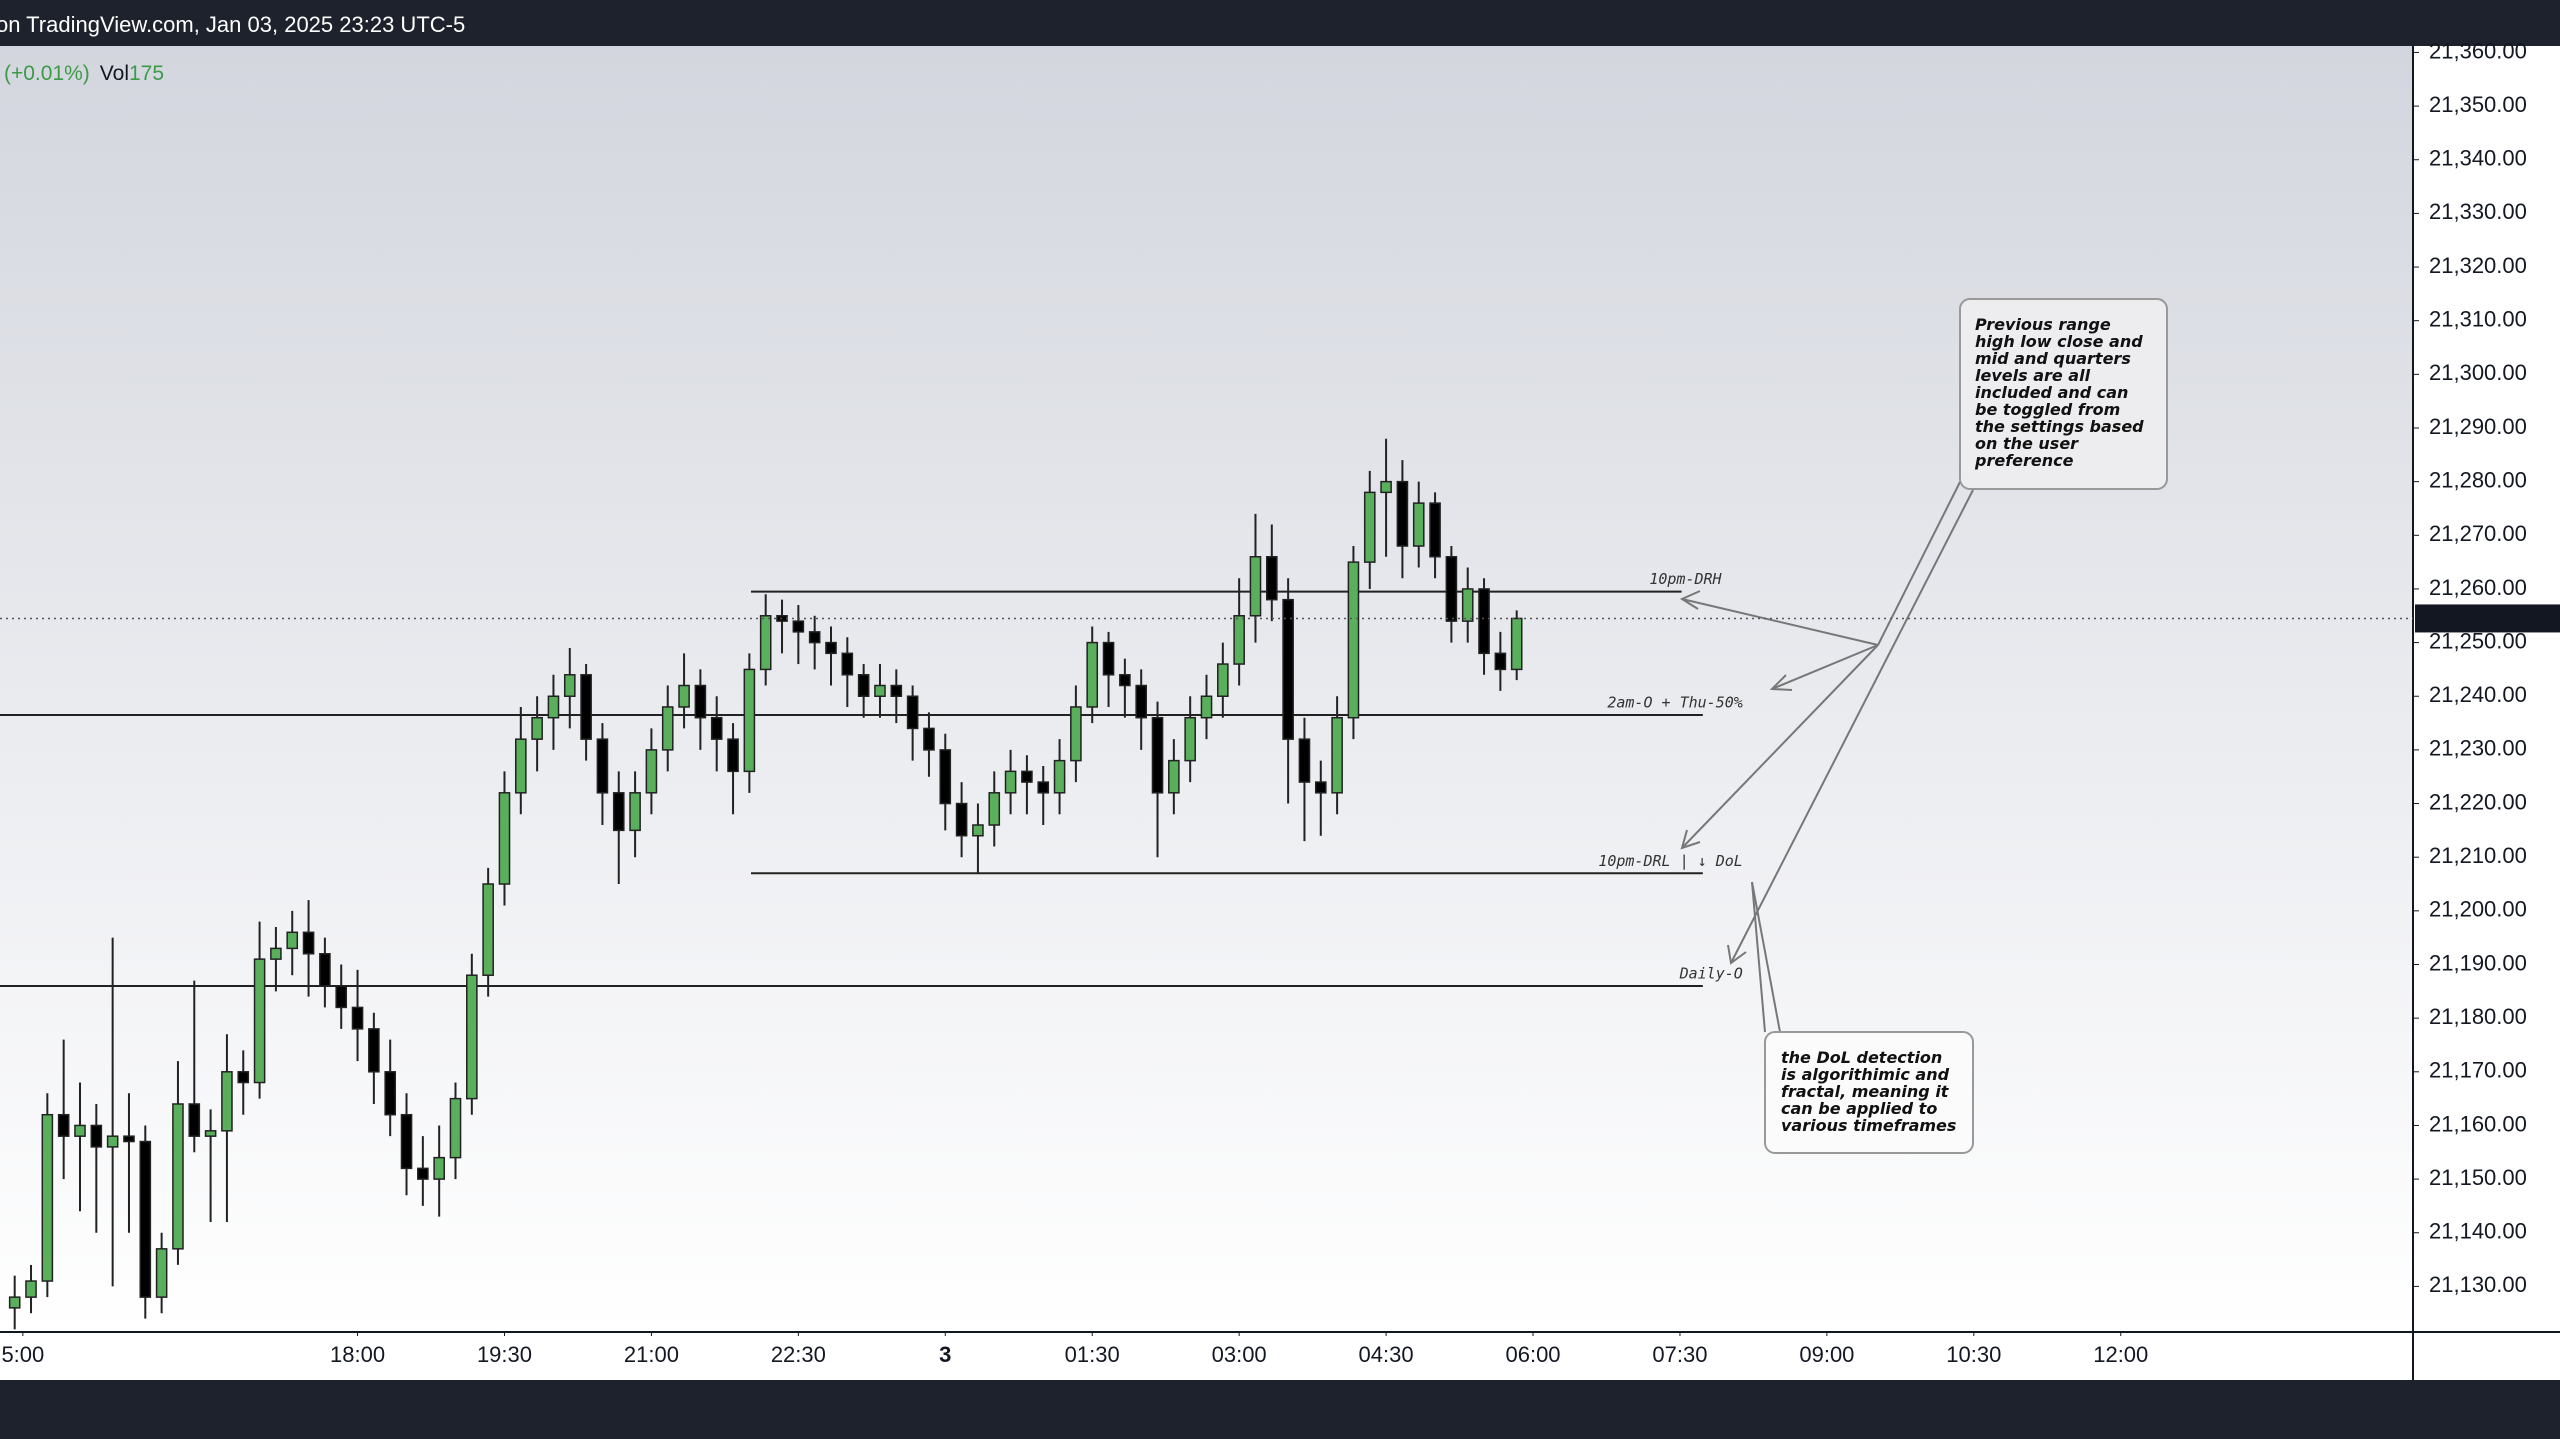 The image size is (2560, 1439). What do you see at coordinates (2478, 962) in the screenshot?
I see `y-tick-label: 21,190.00` at bounding box center [2478, 962].